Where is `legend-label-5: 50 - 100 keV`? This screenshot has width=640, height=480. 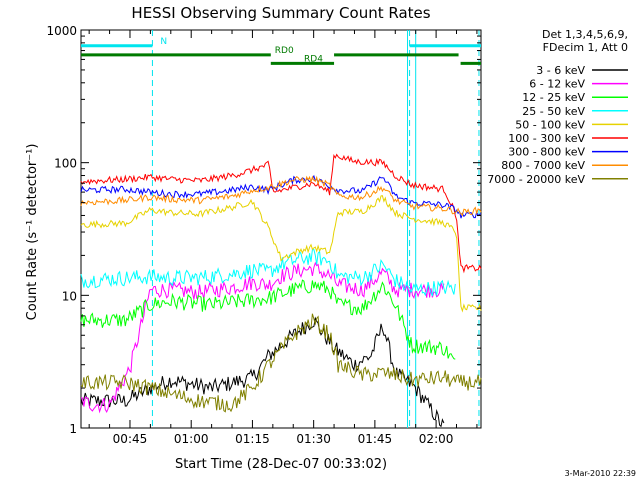
legend-label-5: 50 - 100 keV is located at coordinates (550, 124).